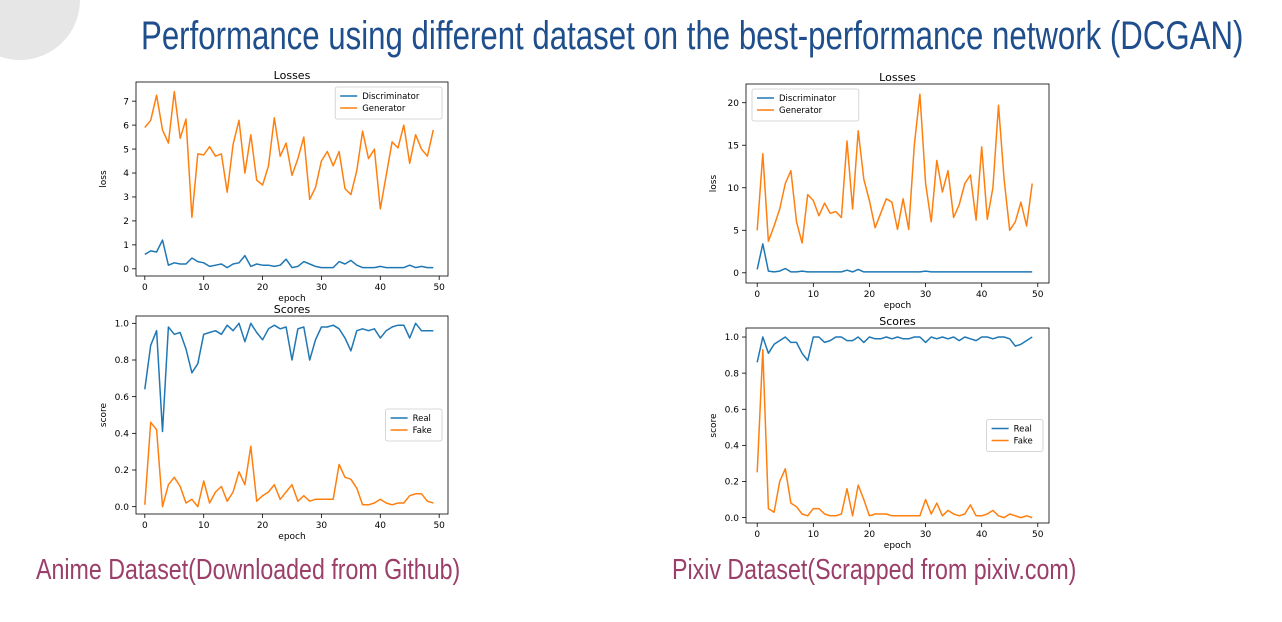  What do you see at coordinates (40, 30) in the screenshot?
I see `corner-decoration` at bounding box center [40, 30].